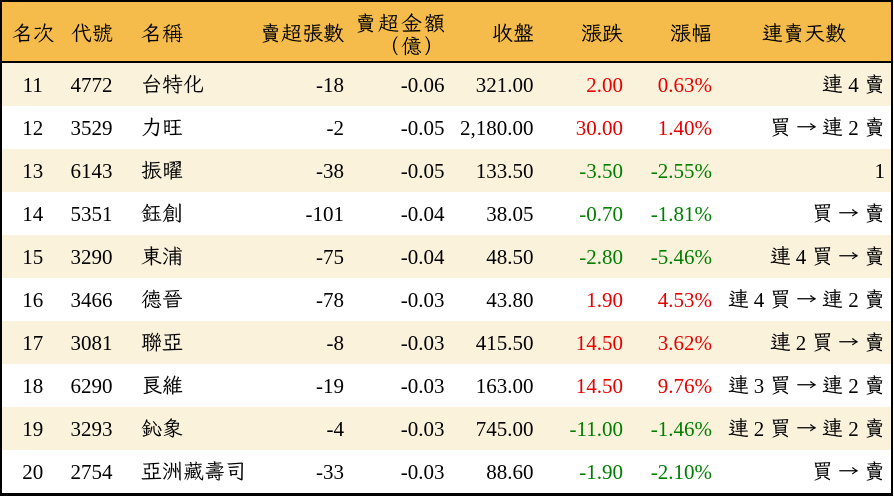  What do you see at coordinates (504, 428) in the screenshot?
I see `cell-close: 745.00` at bounding box center [504, 428].